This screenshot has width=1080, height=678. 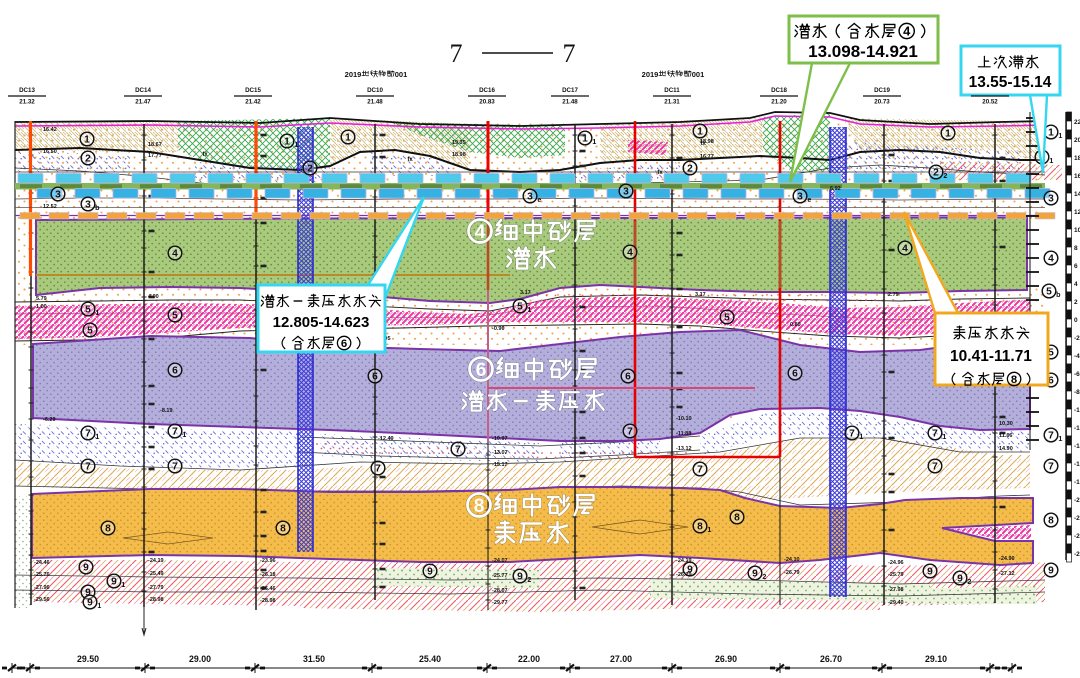 What do you see at coordinates (143, 102) in the screenshot?
I see `svg-text: 21.47` at bounding box center [143, 102].